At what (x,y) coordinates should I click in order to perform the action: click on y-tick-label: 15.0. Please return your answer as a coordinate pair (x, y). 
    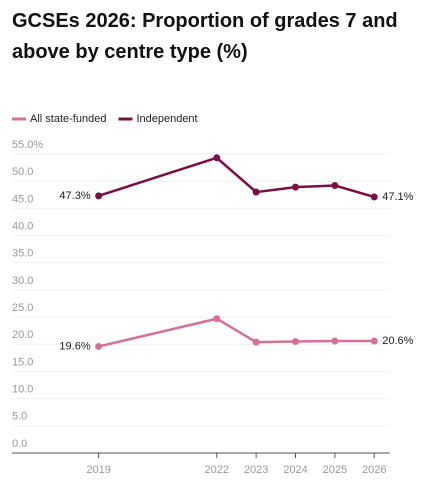
    Looking at the image, I should click on (22, 362).